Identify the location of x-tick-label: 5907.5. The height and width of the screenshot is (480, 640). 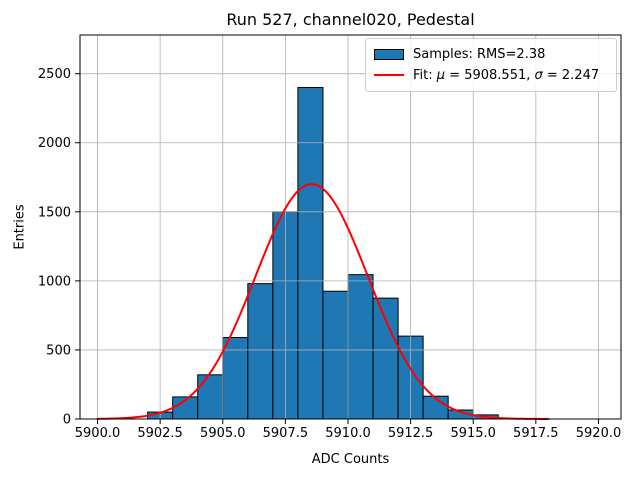
(286, 433).